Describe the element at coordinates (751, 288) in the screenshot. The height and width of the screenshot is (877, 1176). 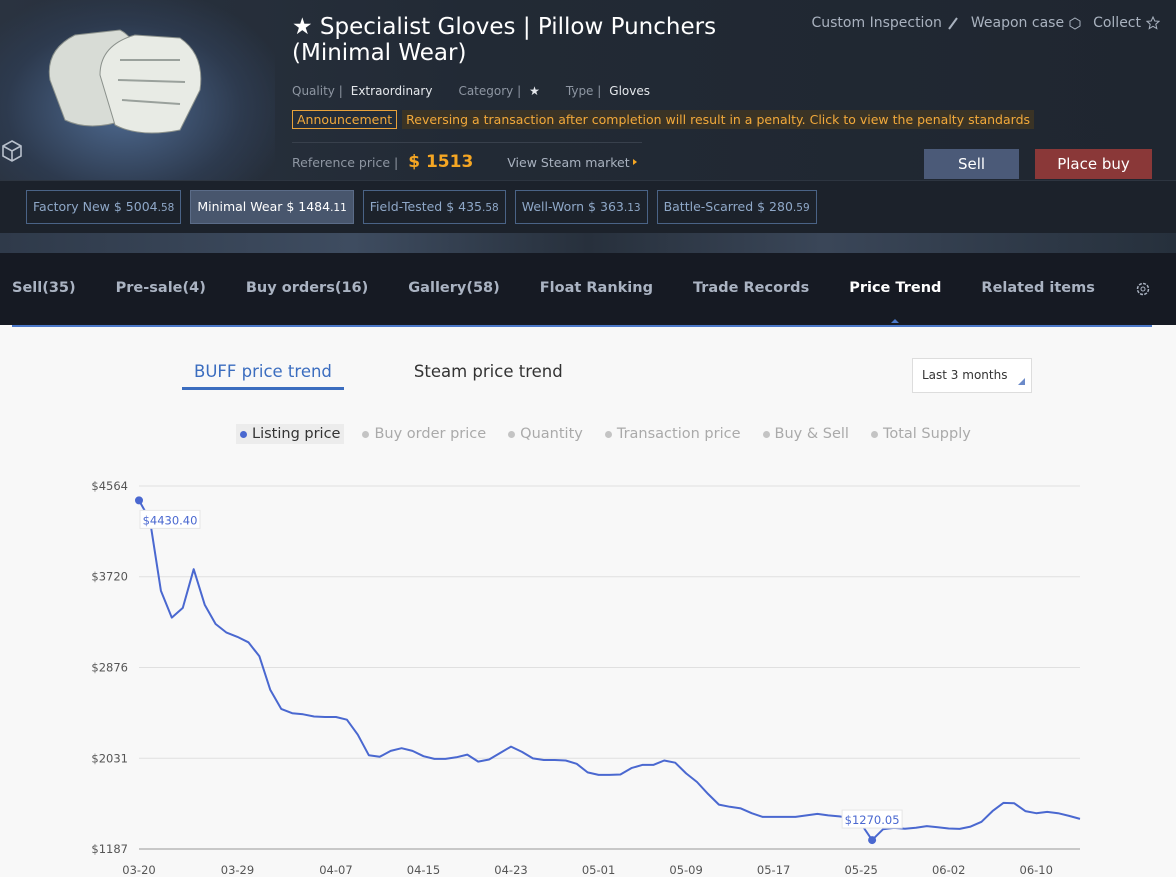
I see `tab: Trade Records` at that location.